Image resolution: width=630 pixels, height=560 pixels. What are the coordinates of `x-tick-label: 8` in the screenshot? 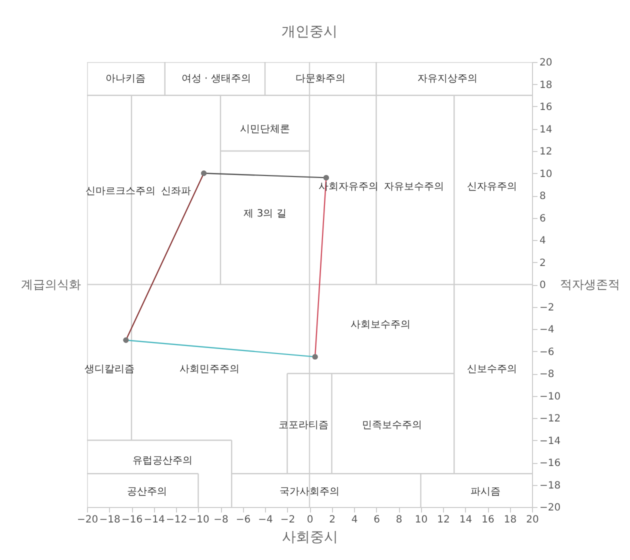 It's located at (399, 520).